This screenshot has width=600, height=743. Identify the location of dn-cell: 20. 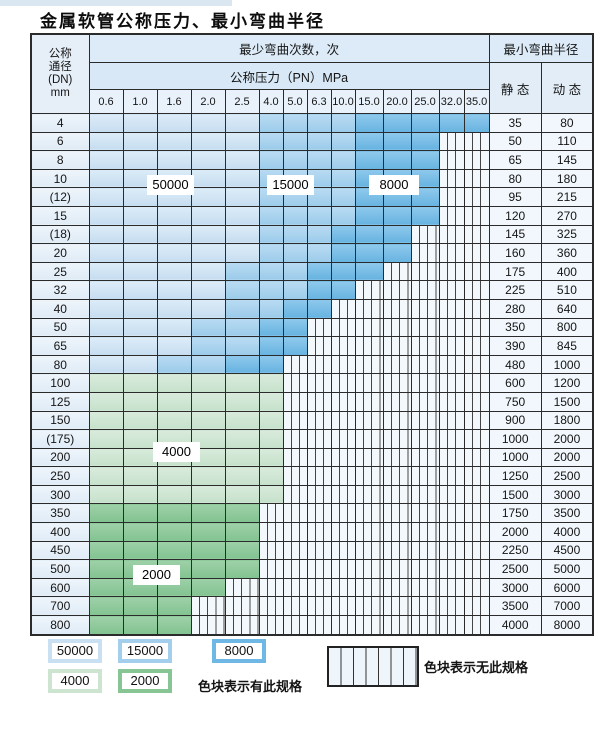
(60, 253).